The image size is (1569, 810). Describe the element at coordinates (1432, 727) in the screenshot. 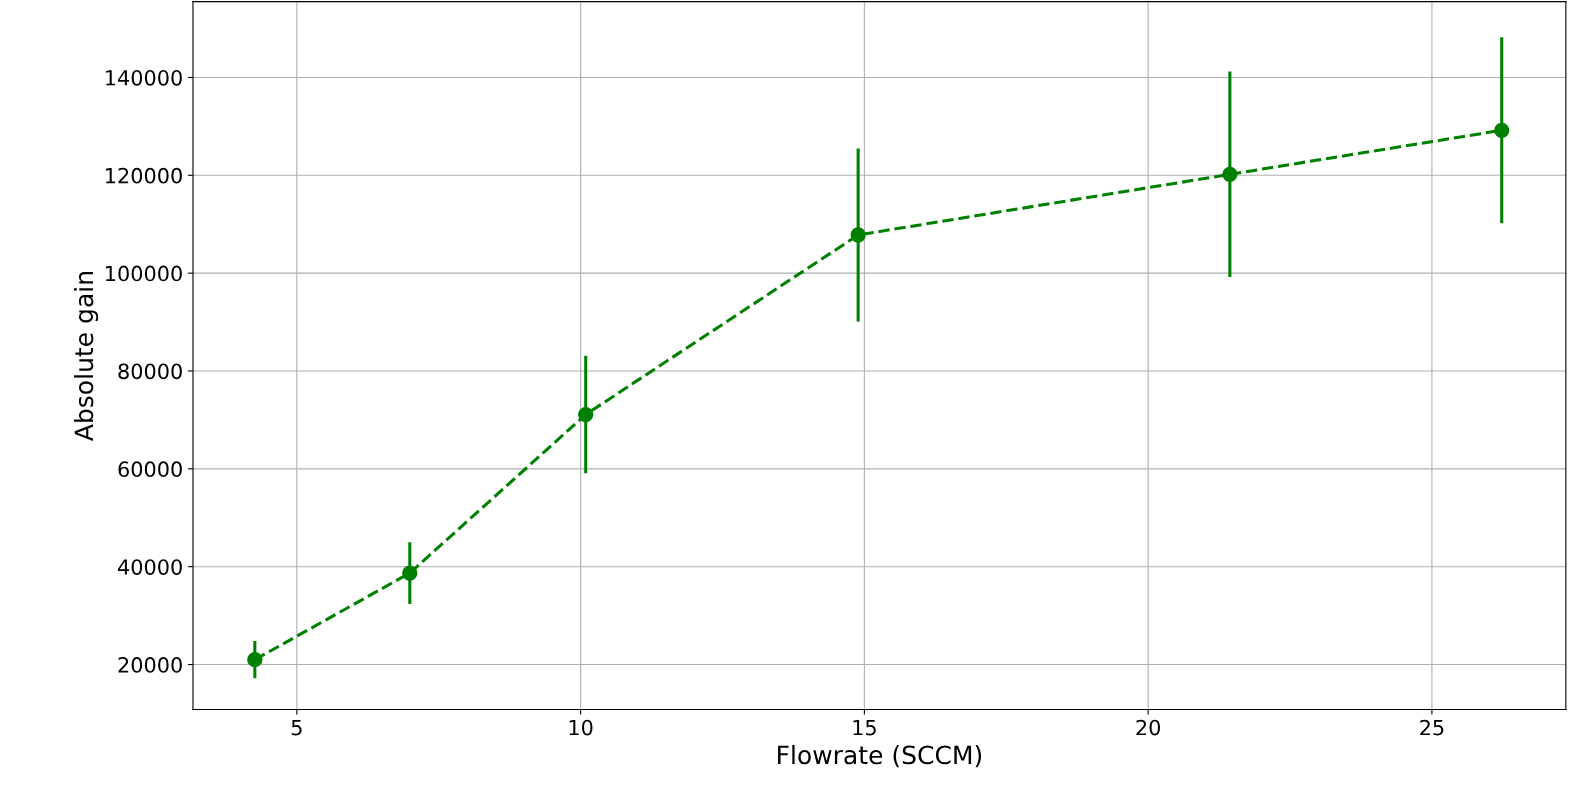

I see `x-tick-label: 25` at that location.